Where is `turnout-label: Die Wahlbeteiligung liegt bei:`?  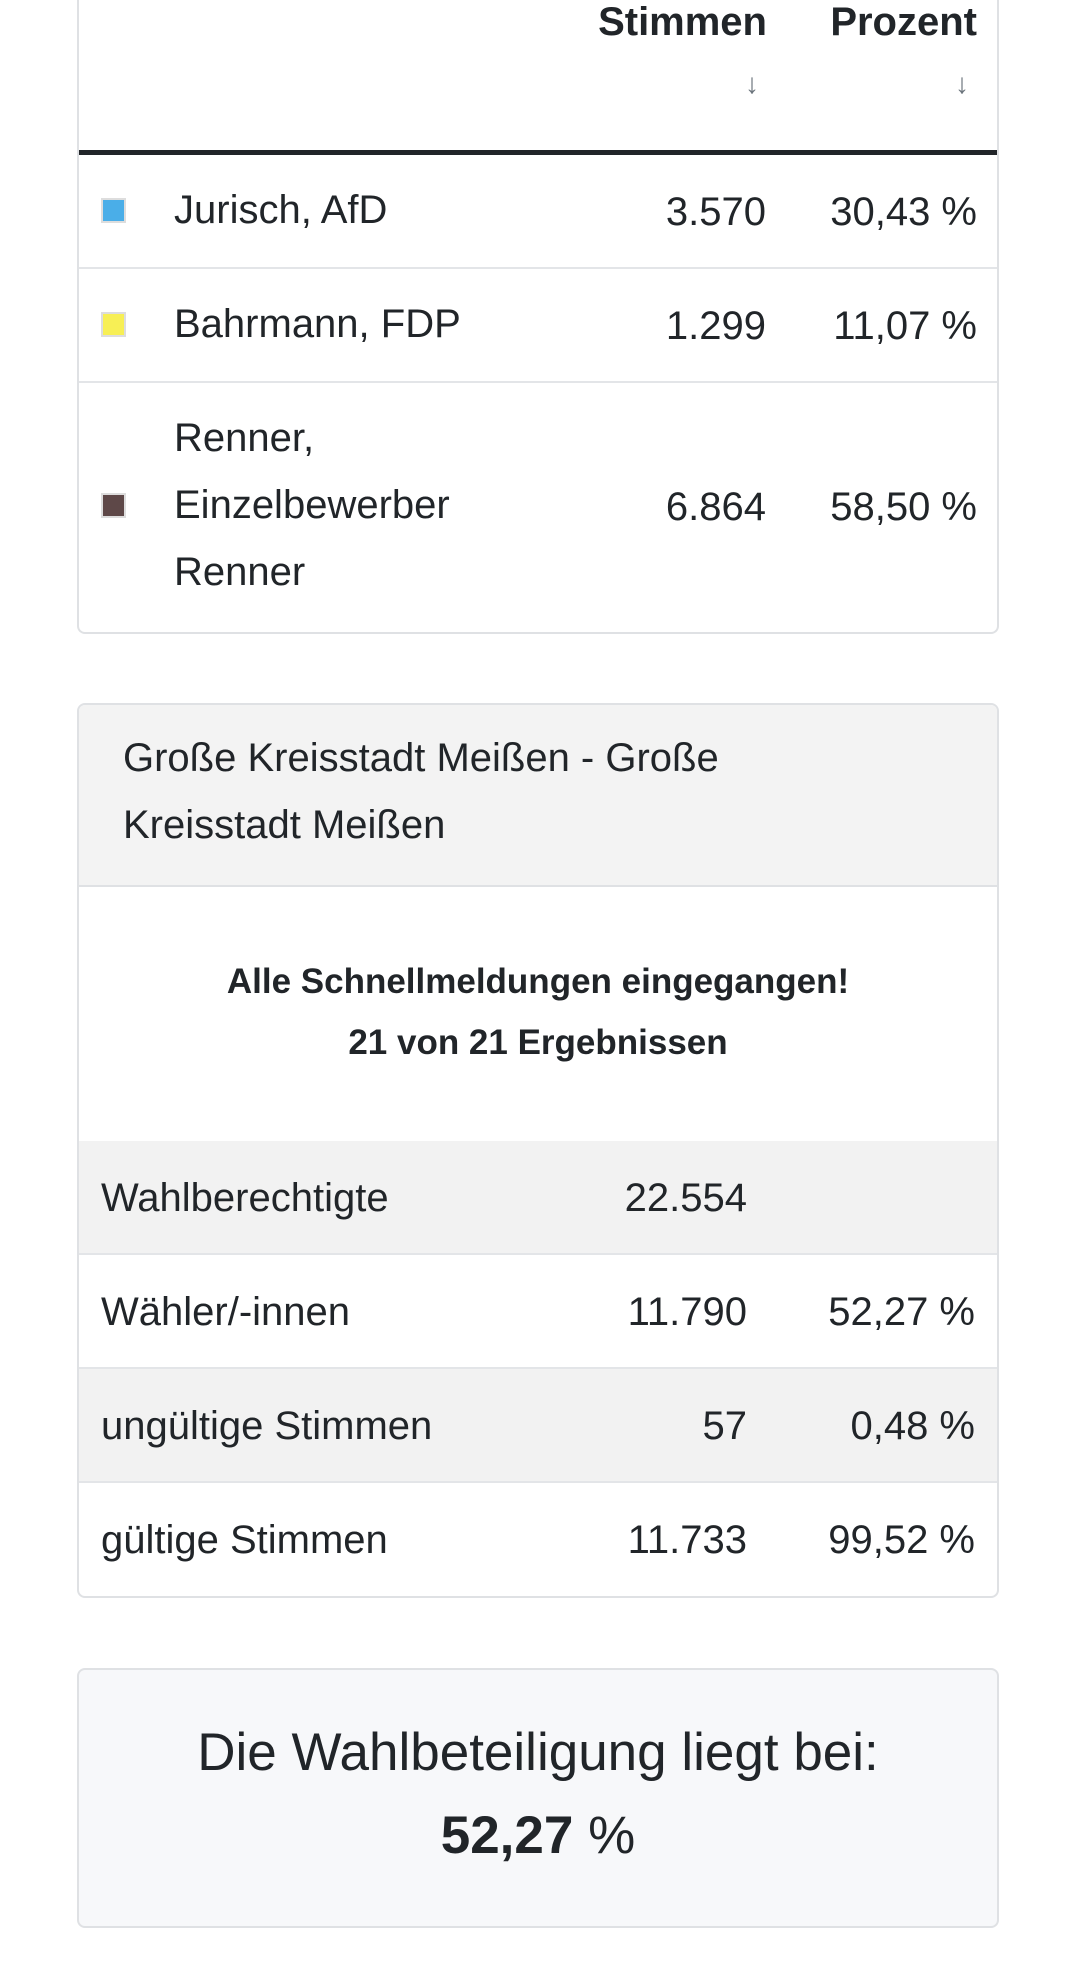 turnout-label: Die Wahlbeteiligung liegt bei: is located at coordinates (538, 1752).